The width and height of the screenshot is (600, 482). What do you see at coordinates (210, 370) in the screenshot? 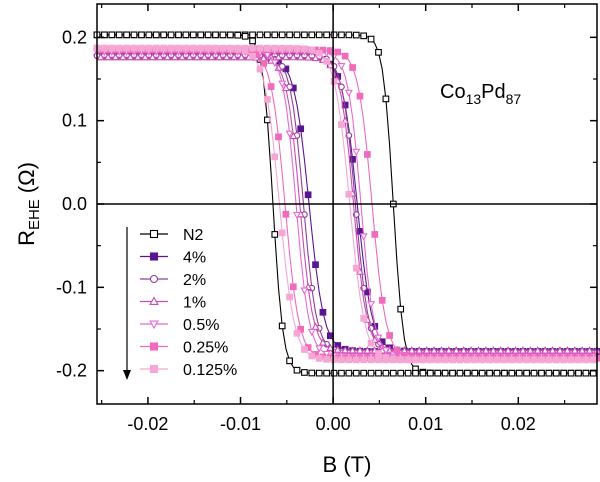
I see `legend-label: 0.125%` at bounding box center [210, 370].